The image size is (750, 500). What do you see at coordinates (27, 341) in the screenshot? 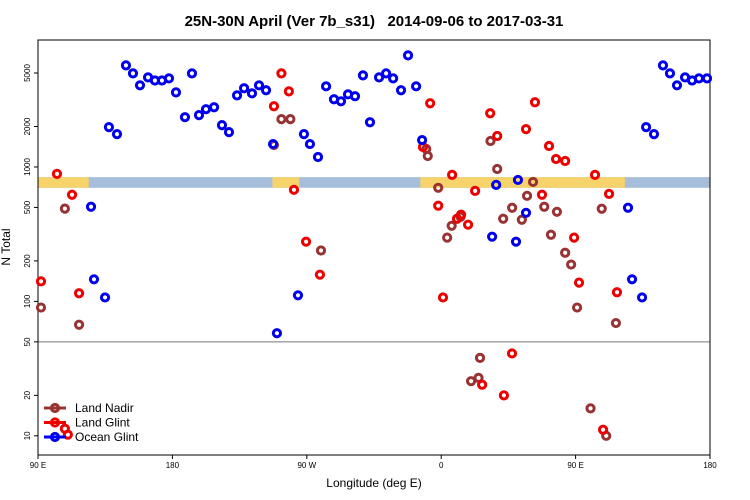
I see `y-tick-label: 50` at bounding box center [27, 341].